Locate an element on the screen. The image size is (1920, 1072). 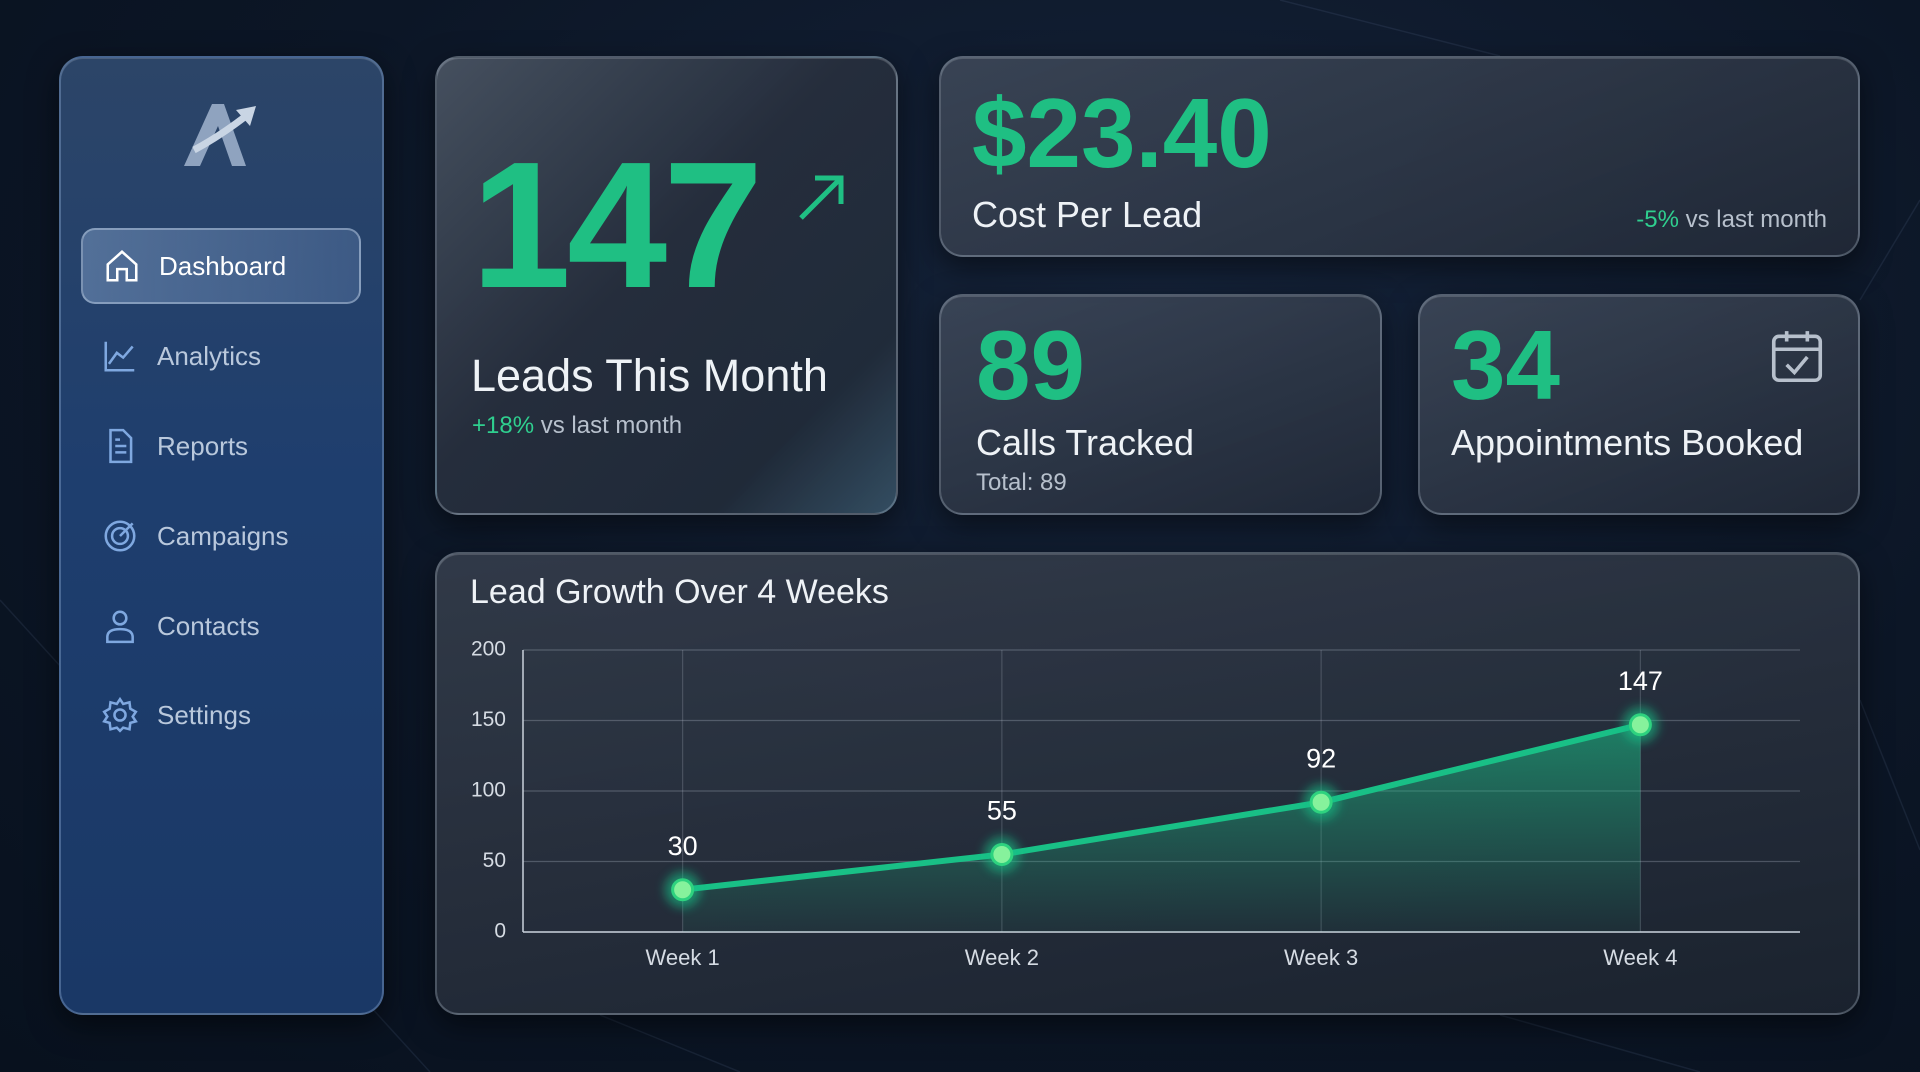
nav-item: Dashboard is located at coordinates (221, 266).